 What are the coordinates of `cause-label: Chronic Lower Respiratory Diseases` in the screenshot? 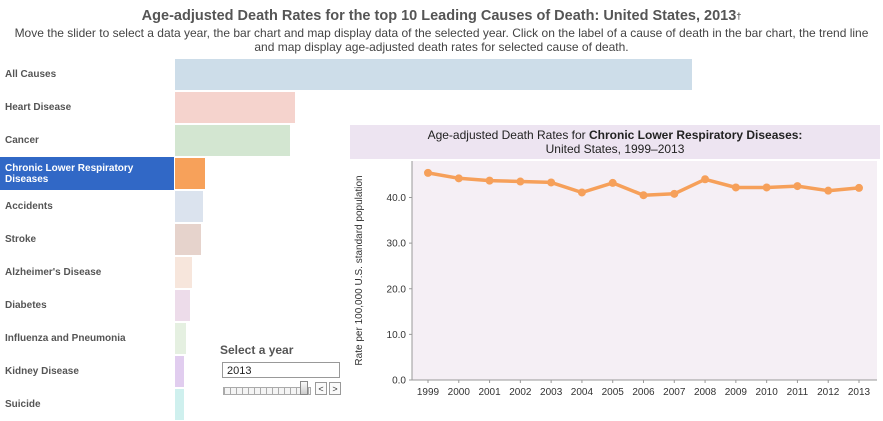 It's located at (87, 173).